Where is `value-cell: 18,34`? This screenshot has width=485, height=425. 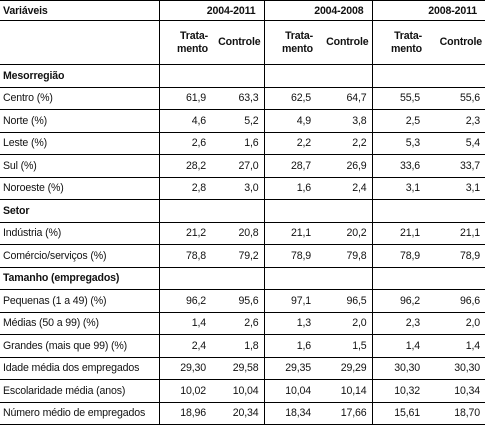 value-cell: 18,34 is located at coordinates (290, 413).